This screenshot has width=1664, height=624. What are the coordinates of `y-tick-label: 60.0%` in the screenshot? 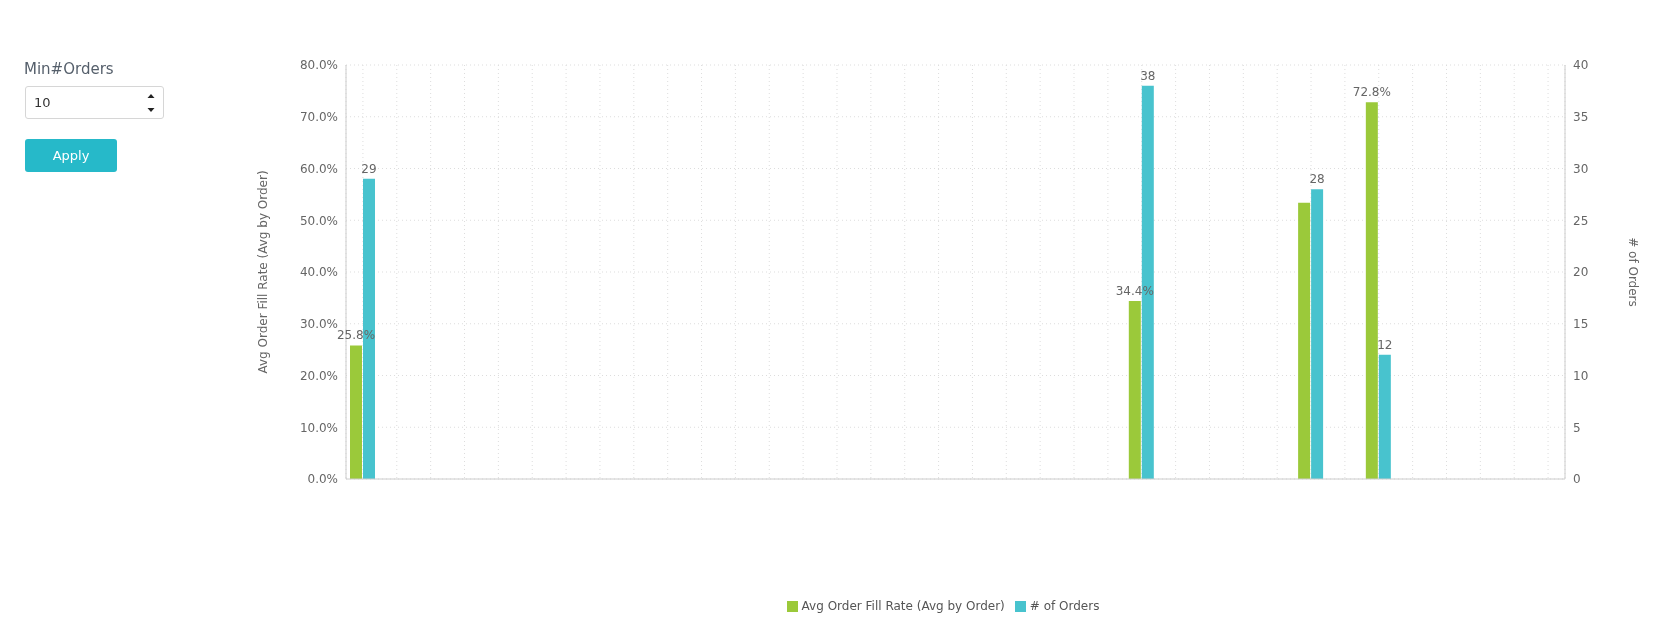 It's located at (318, 168).